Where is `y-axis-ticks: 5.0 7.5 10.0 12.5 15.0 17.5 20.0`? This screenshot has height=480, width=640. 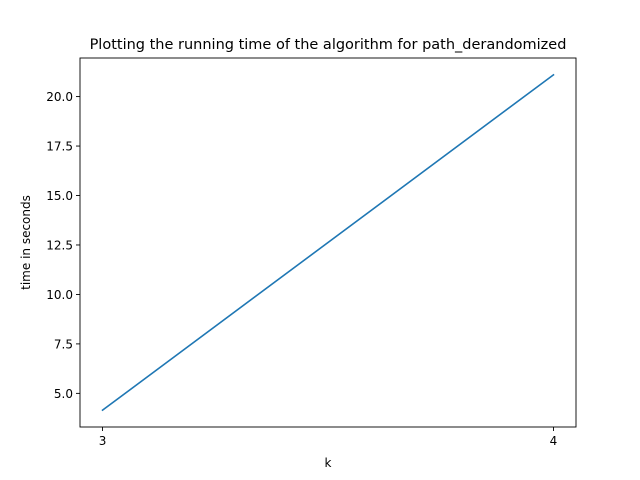 y-axis-ticks: 5.0 7.5 10.0 12.5 15.0 17.5 20.0 is located at coordinates (63, 245).